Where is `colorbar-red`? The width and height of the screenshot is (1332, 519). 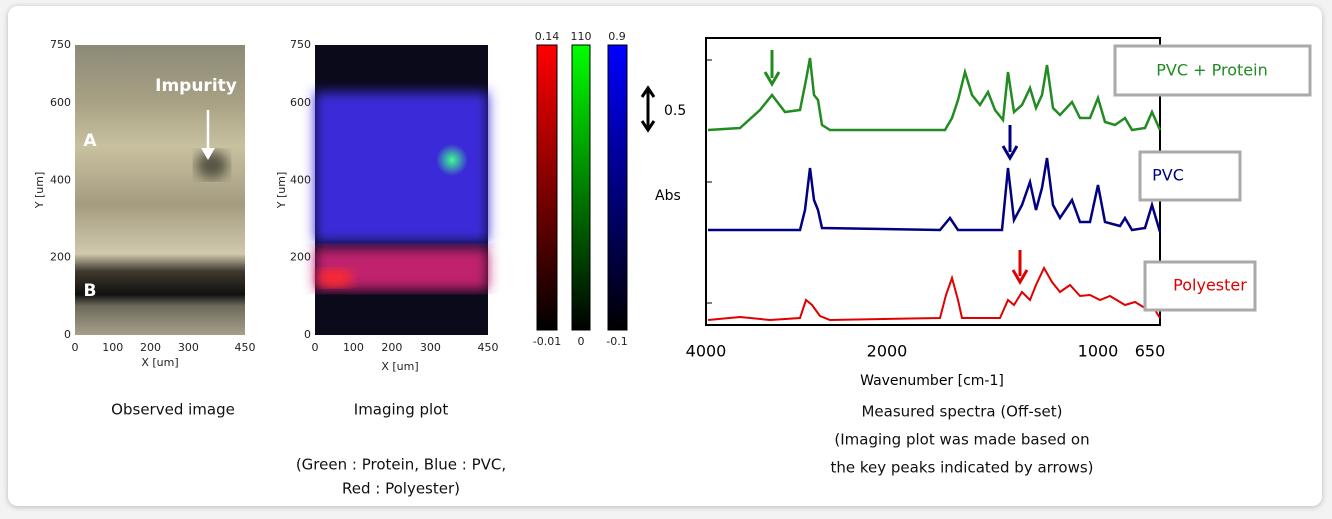
colorbar-red is located at coordinates (547, 187).